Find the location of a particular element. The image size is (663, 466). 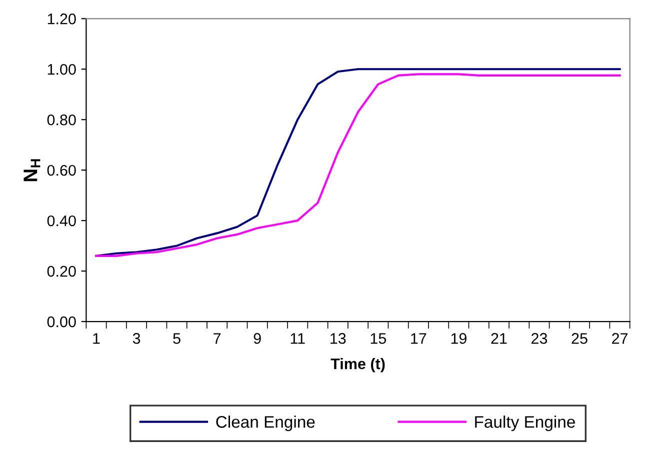

x-tick-label: 23 is located at coordinates (540, 338).